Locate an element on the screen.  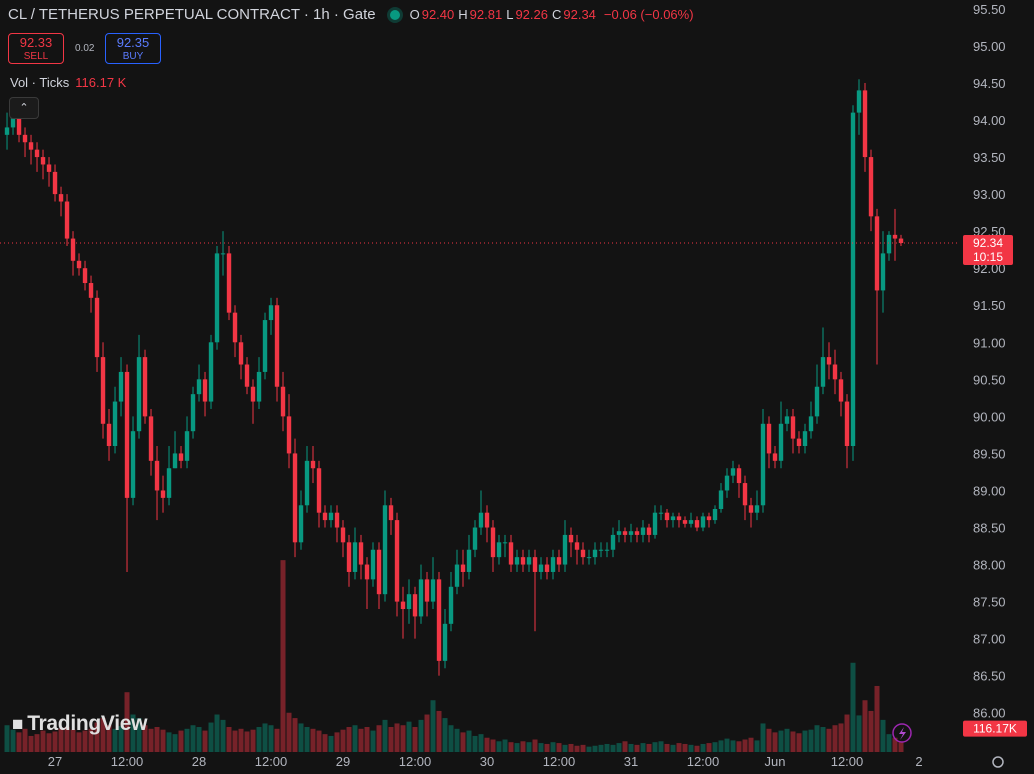
y-tick-label: 86.00 is located at coordinates (989, 713).